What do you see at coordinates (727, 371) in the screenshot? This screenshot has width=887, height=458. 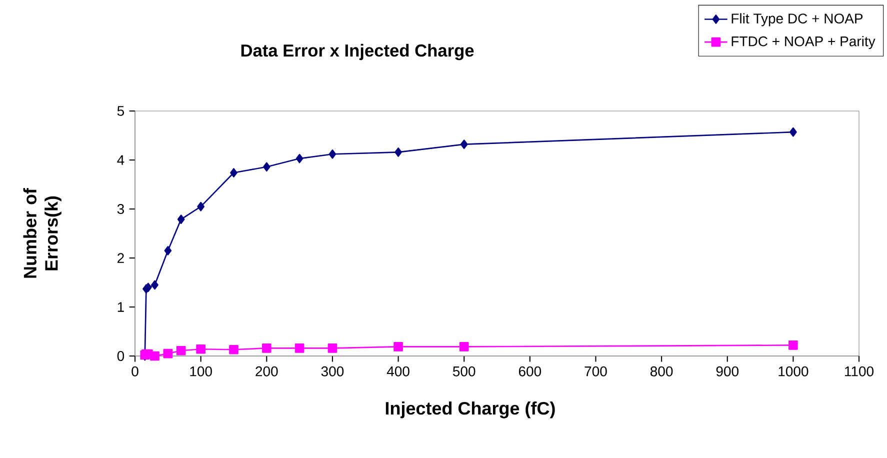 I see `x-tick-label: 900` at bounding box center [727, 371].